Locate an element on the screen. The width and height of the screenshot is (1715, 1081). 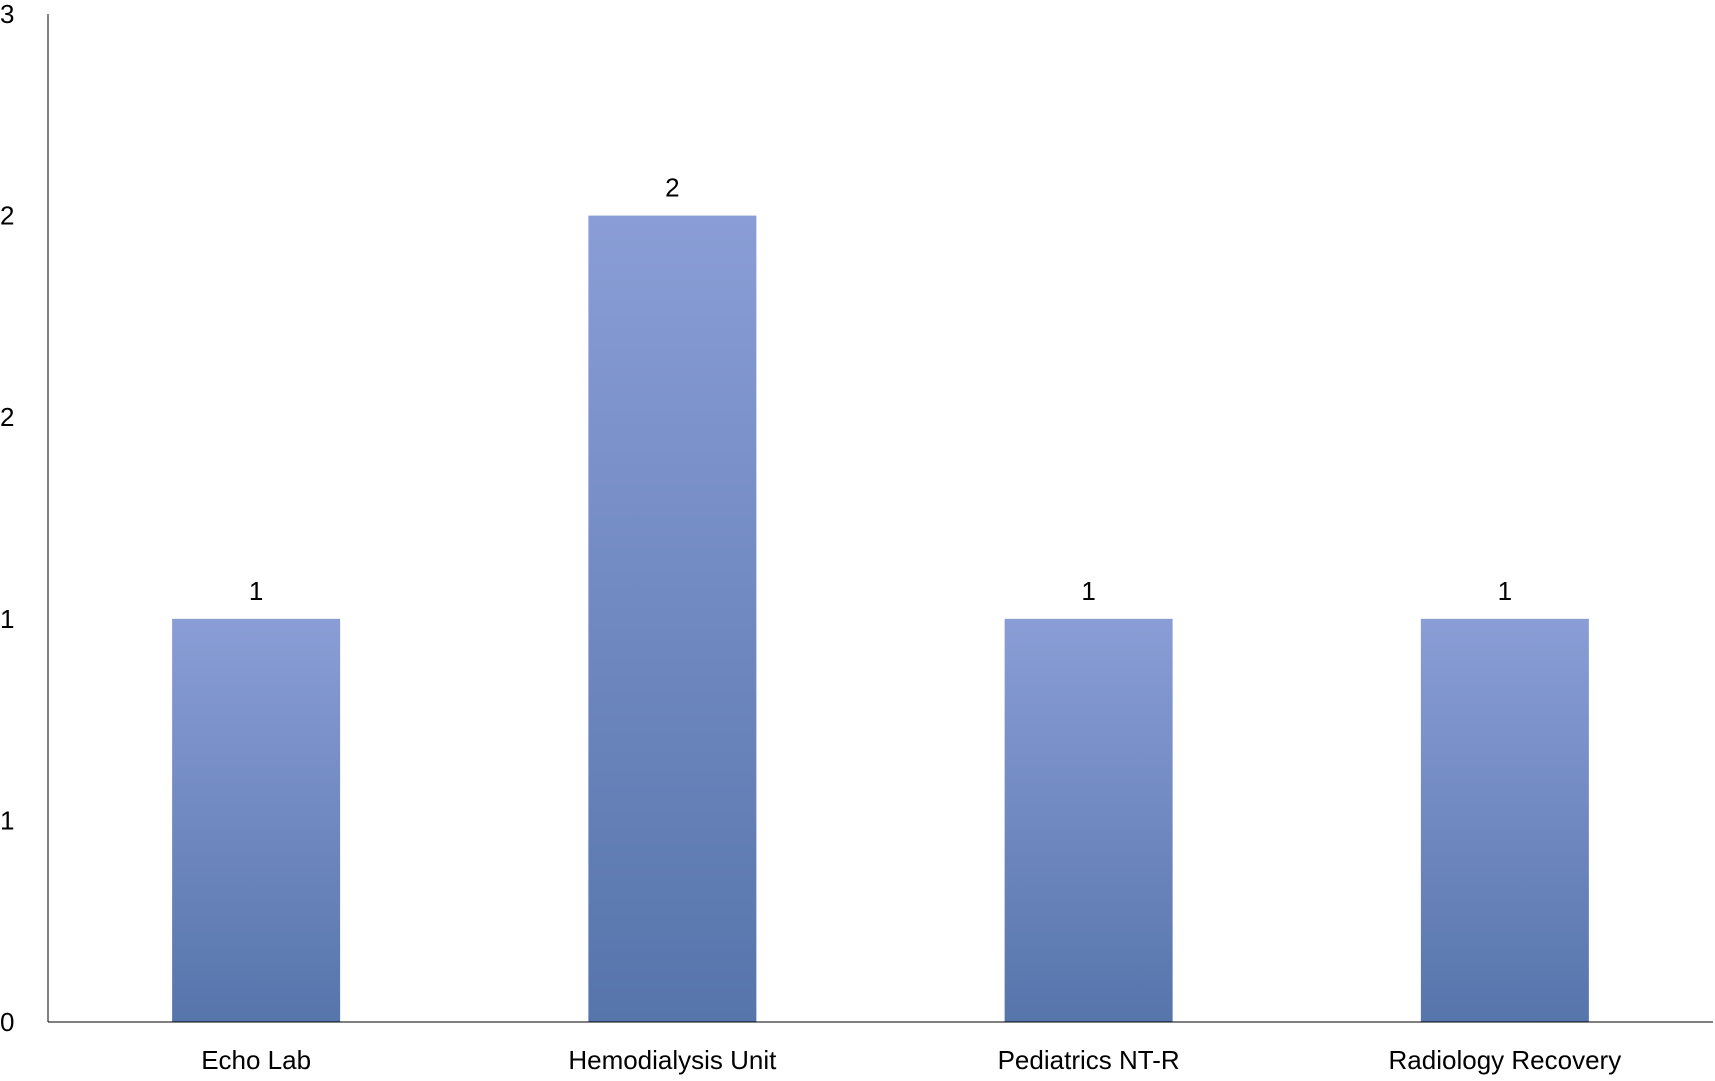
bar-data-label: 2 is located at coordinates (672, 188).